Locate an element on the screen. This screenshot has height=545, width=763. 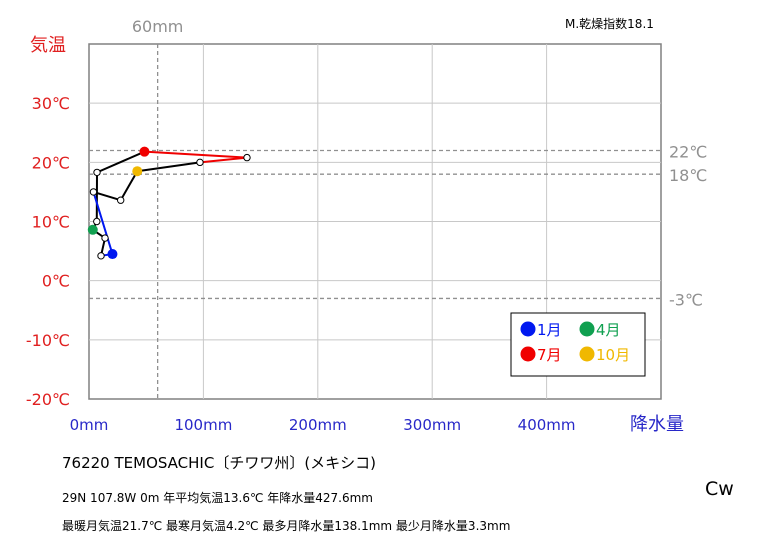
legend-label: 7月 is located at coordinates (549, 355).